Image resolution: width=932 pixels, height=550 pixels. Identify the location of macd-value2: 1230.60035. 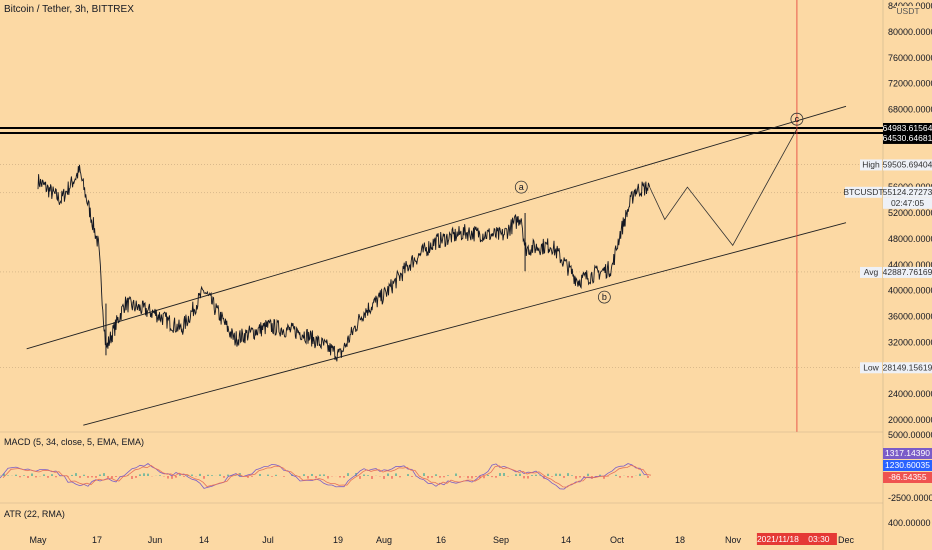
(907, 465).